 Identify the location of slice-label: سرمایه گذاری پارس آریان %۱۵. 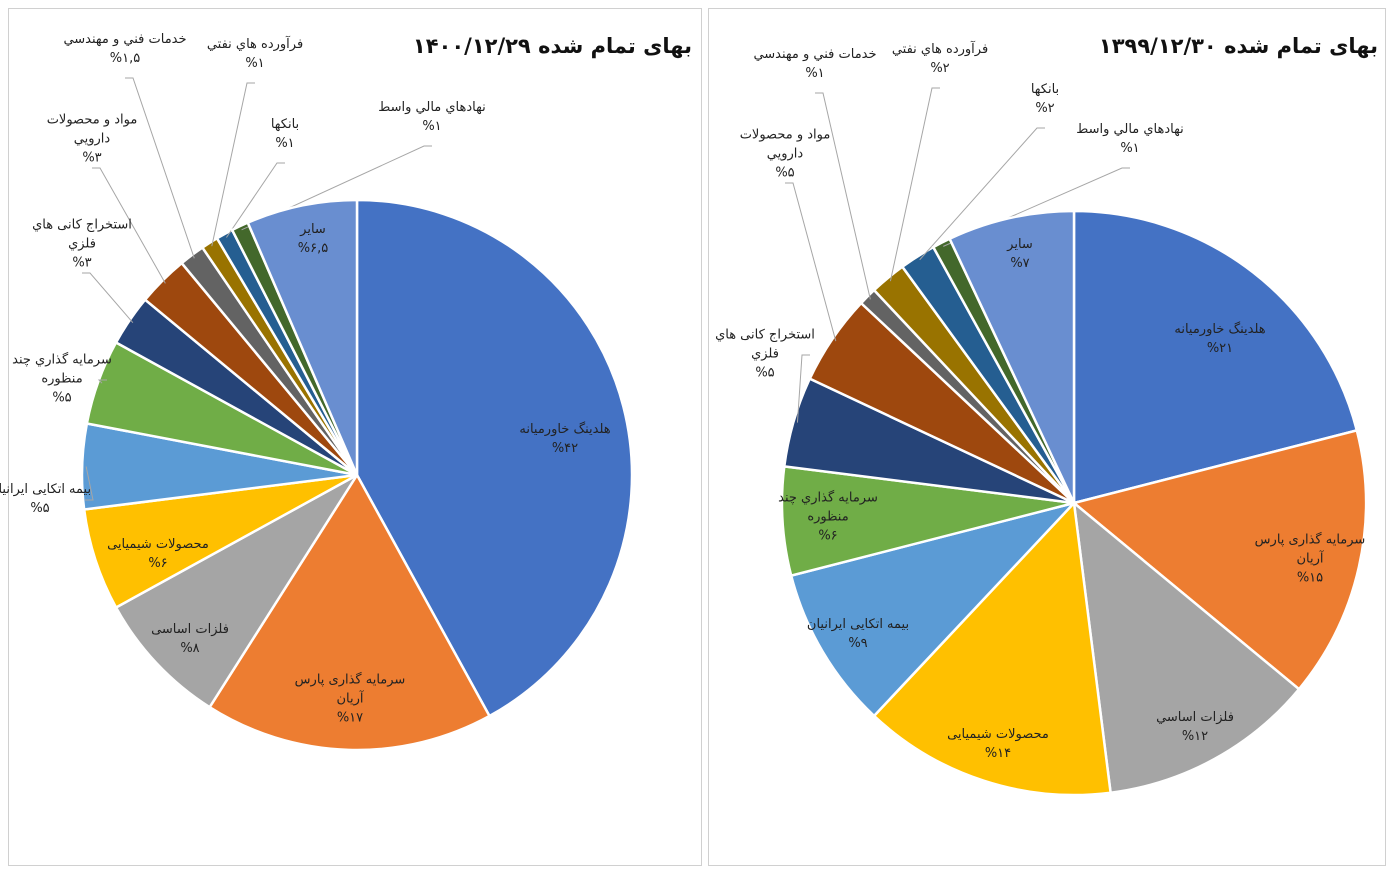
(1310, 560).